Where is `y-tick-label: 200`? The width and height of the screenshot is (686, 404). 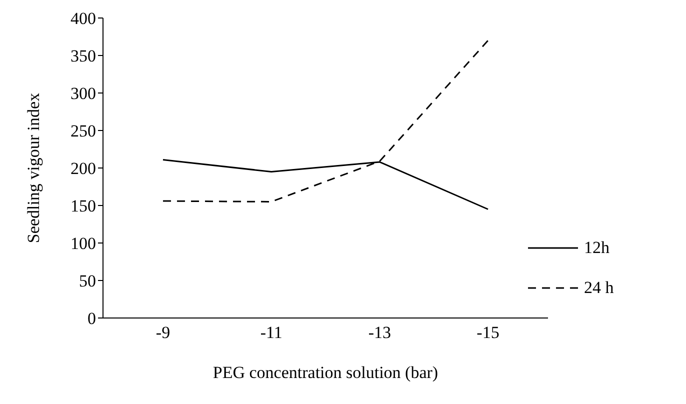
y-tick-label: 200 is located at coordinates (83, 168).